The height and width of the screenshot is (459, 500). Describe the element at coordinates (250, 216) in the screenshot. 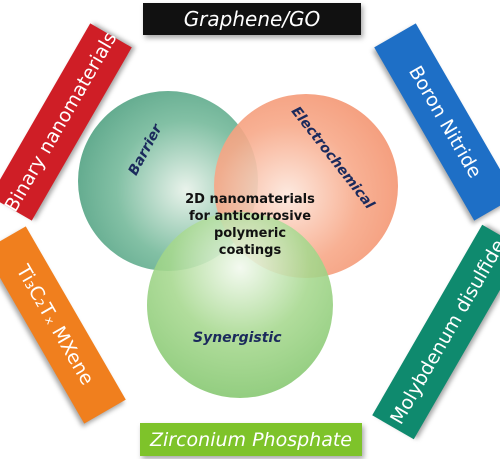

I see `center-line-2: for anticorrosive` at that location.